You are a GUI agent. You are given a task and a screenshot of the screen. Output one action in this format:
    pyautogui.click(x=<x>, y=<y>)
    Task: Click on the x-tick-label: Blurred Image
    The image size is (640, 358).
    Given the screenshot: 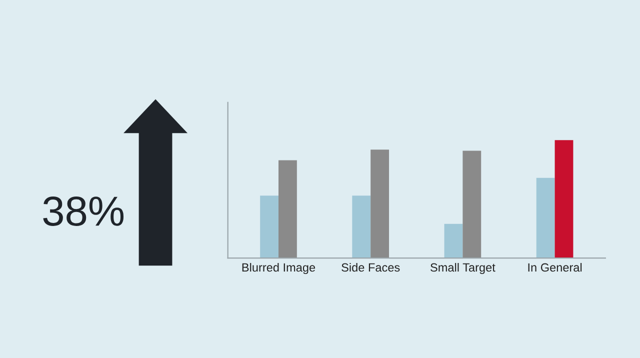 What is the action you would take?
    pyautogui.click(x=279, y=268)
    